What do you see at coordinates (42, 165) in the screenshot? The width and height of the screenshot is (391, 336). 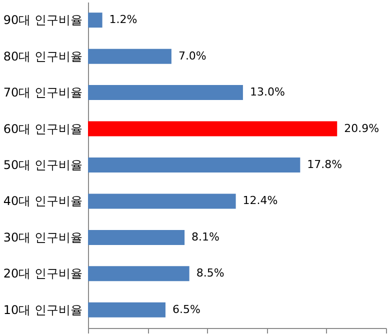 I see `y-tick-label: 50대 인구비율` at bounding box center [42, 165].